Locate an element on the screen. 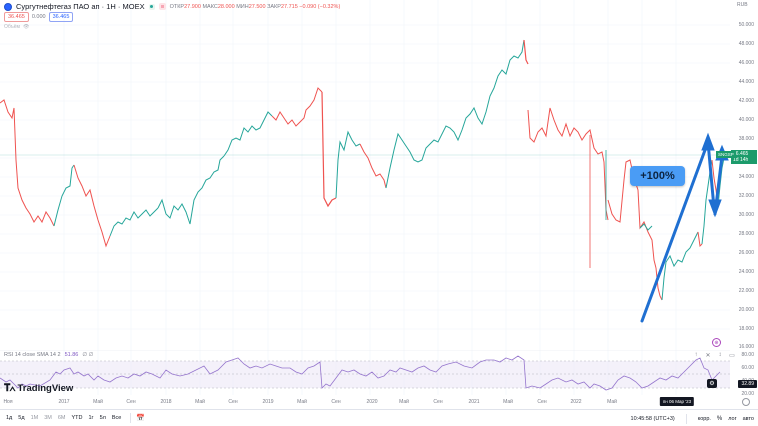  close-pane-icon: ✕ is located at coordinates (708, 355).